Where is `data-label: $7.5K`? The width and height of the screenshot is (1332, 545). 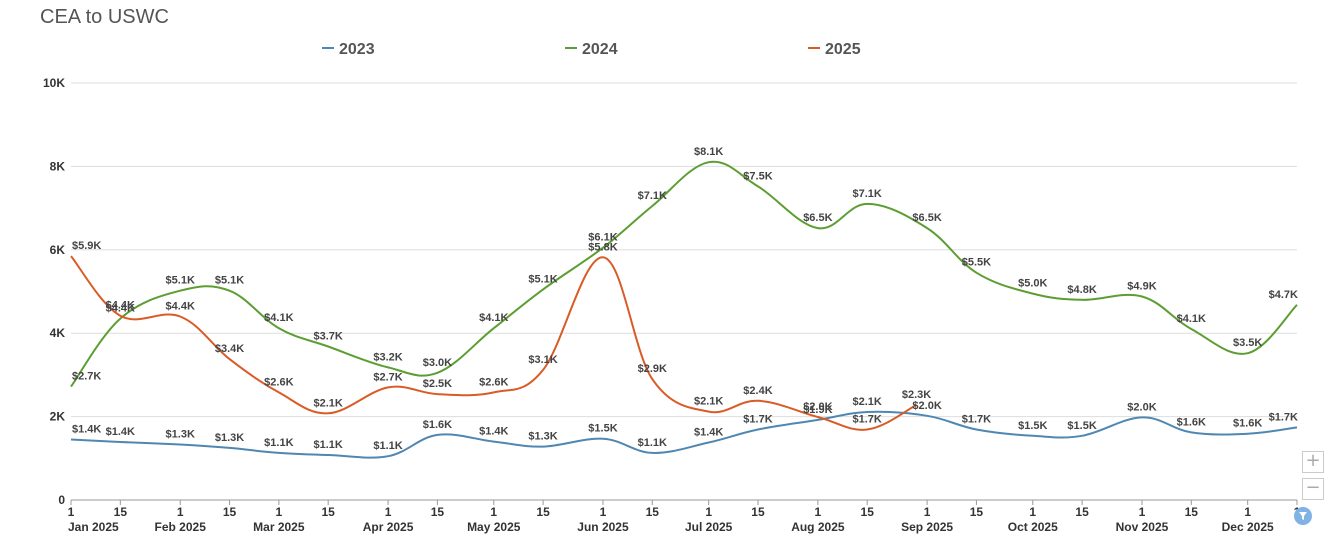 data-label: $7.5K is located at coordinates (757, 176).